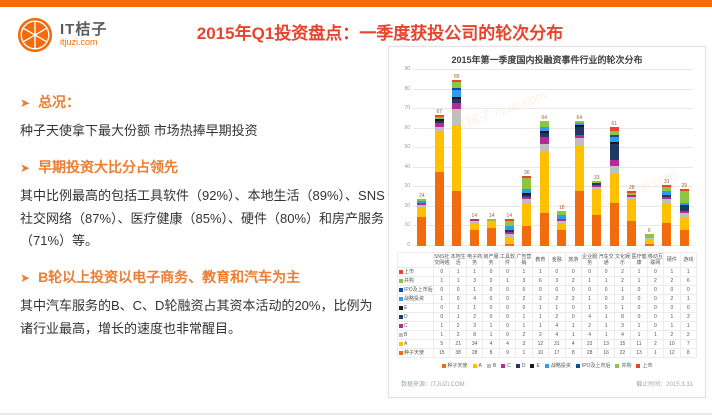  Describe the element at coordinates (83, 34) in the screenshot. I see `logo-text: IT桔子 itjuzi.com` at that location.